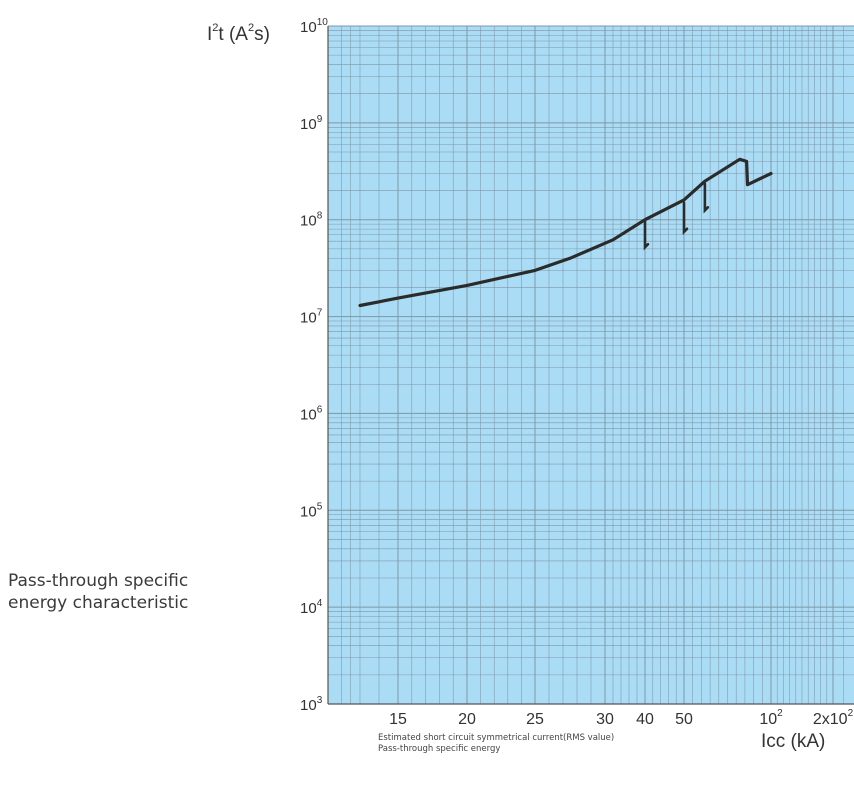 Image resolution: width=854 pixels, height=788 pixels. I want to click on x-tick-label: 50, so click(684, 719).